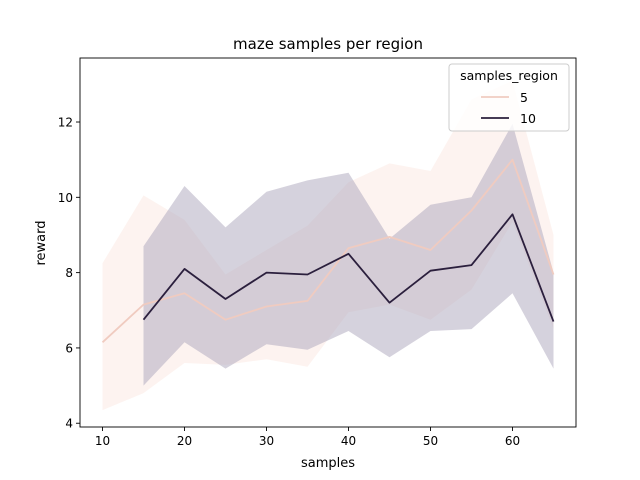  Describe the element at coordinates (528, 118) in the screenshot. I see `legend-label-10: 10` at that location.